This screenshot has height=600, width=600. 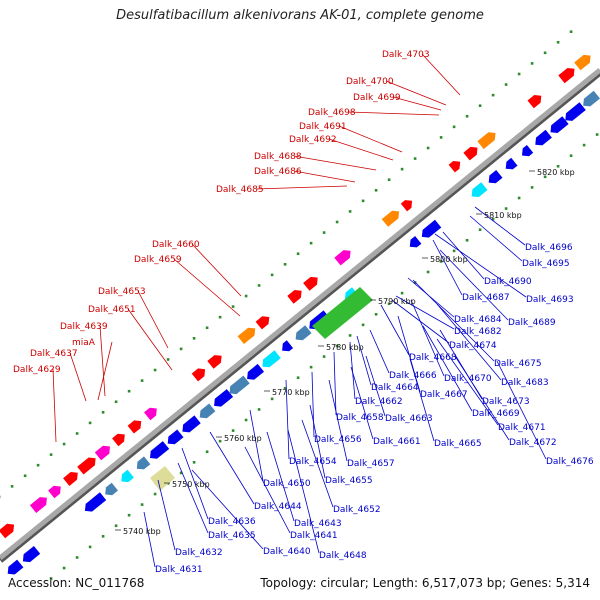 I want to click on reverse-gene-label: Dalk_4689, so click(x=532, y=323).